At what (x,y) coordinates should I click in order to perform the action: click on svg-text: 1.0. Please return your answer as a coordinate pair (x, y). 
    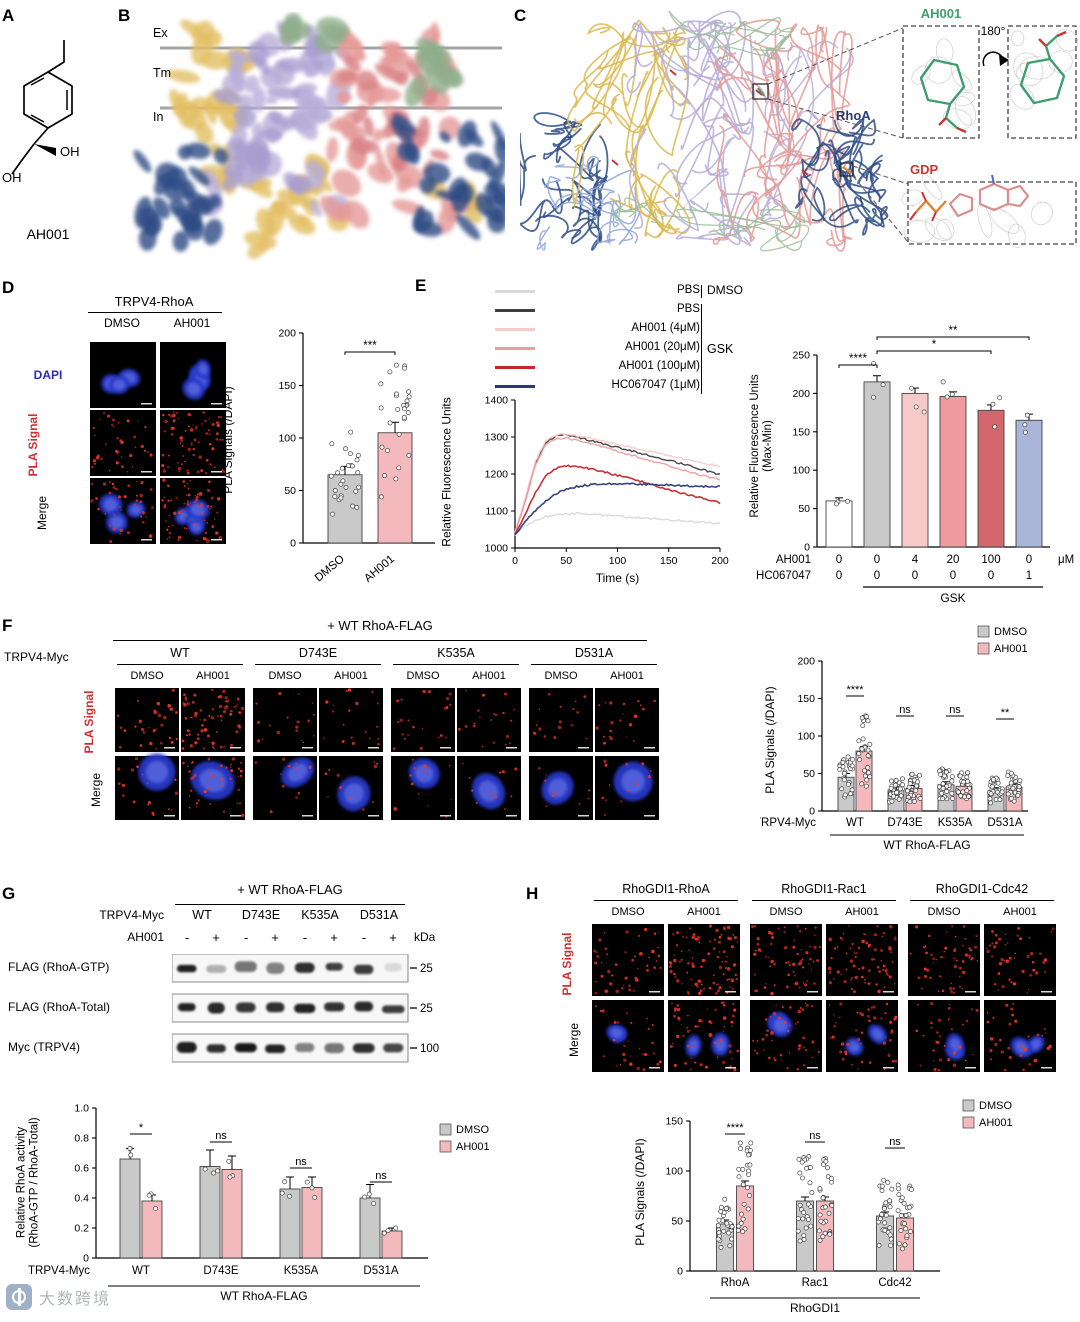
    Looking at the image, I should click on (81, 1109).